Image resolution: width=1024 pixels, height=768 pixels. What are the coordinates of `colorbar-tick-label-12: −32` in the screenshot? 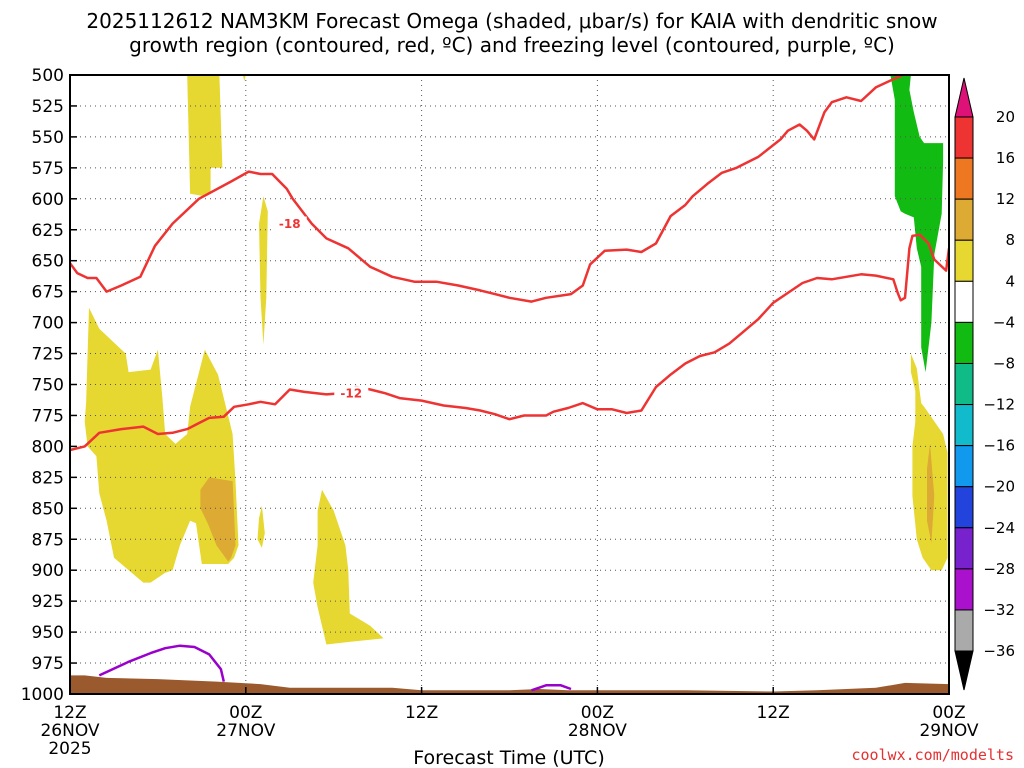 It's located at (999, 610).